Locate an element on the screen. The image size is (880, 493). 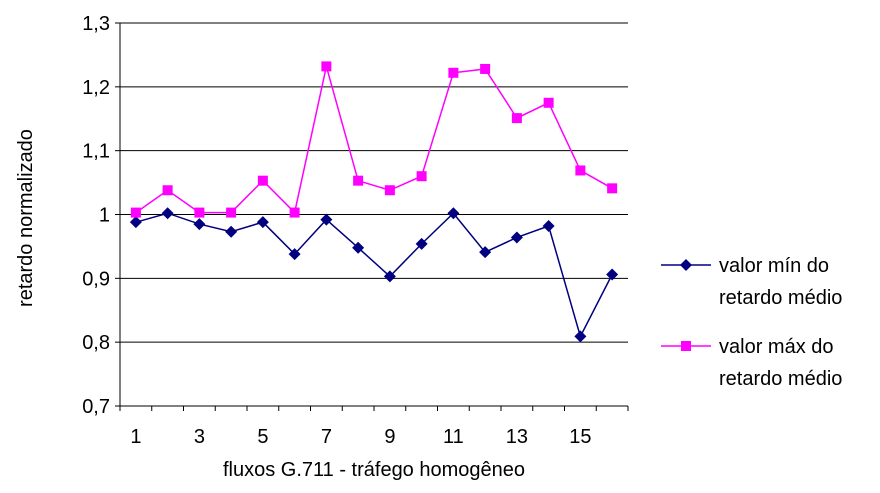
x-tick-label: 5 is located at coordinates (262, 437).